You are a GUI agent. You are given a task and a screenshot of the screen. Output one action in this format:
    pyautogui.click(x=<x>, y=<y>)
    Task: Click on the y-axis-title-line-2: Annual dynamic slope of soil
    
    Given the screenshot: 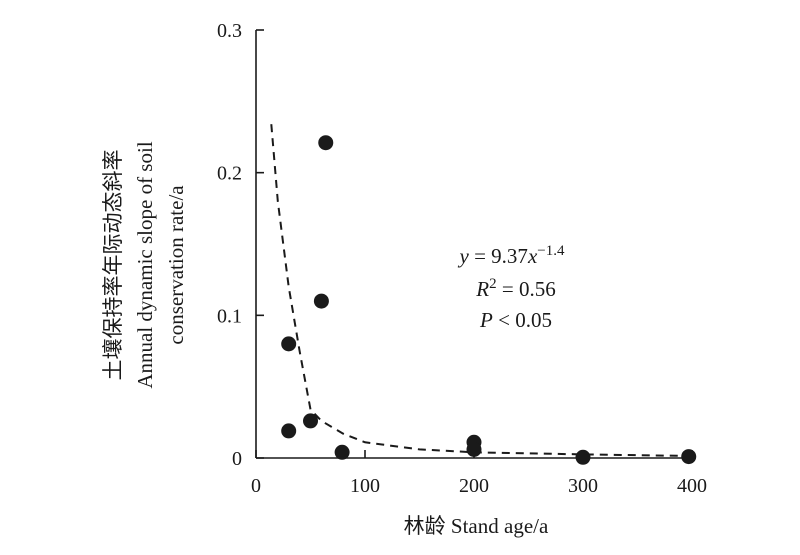 What is the action you would take?
    pyautogui.click(x=145, y=264)
    